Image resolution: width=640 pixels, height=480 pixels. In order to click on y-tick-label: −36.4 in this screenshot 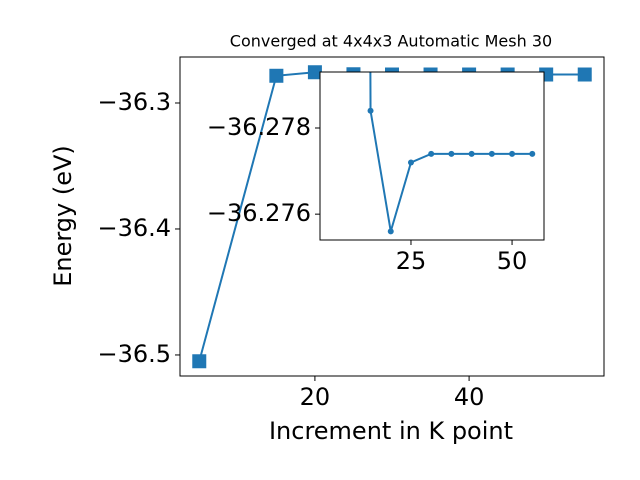, I will do `click(134, 228)`.